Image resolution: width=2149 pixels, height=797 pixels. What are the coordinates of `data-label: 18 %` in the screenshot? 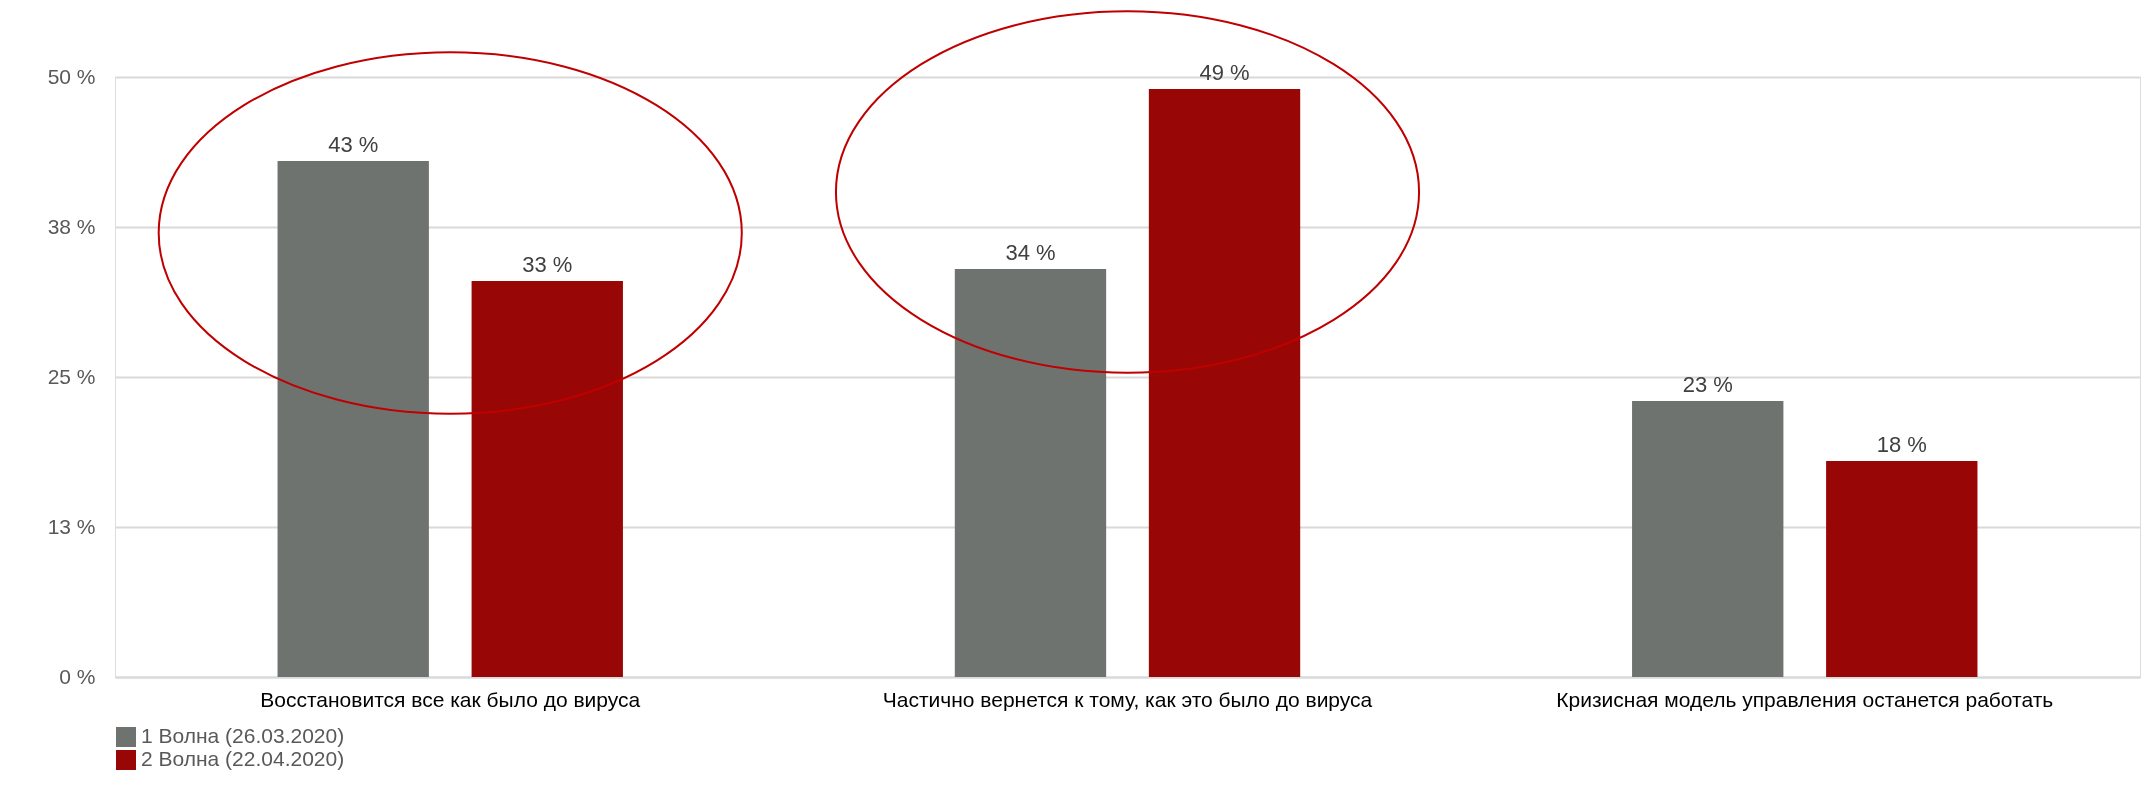 It's located at (1901, 444).